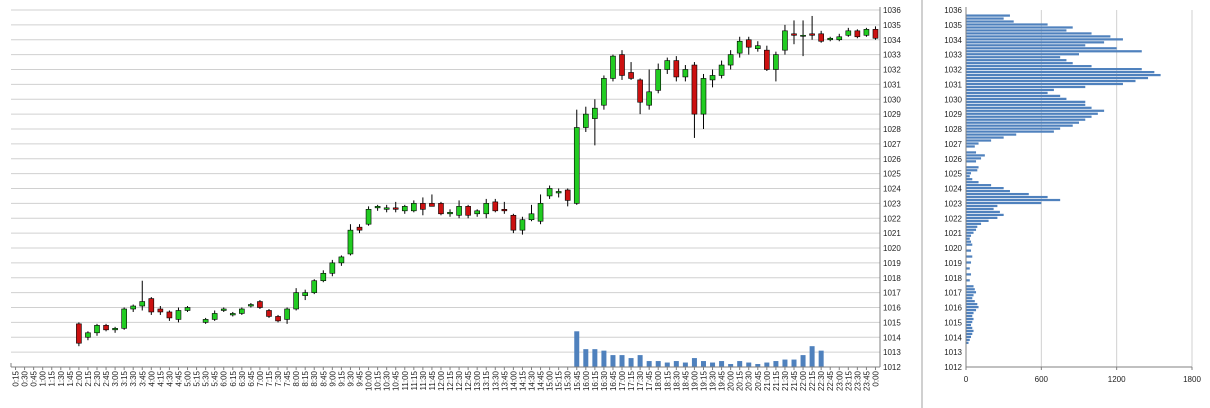 The image size is (1210, 408). What do you see at coordinates (713, 380) in the screenshot?
I see `time-tick-label: 19:30` at bounding box center [713, 380].